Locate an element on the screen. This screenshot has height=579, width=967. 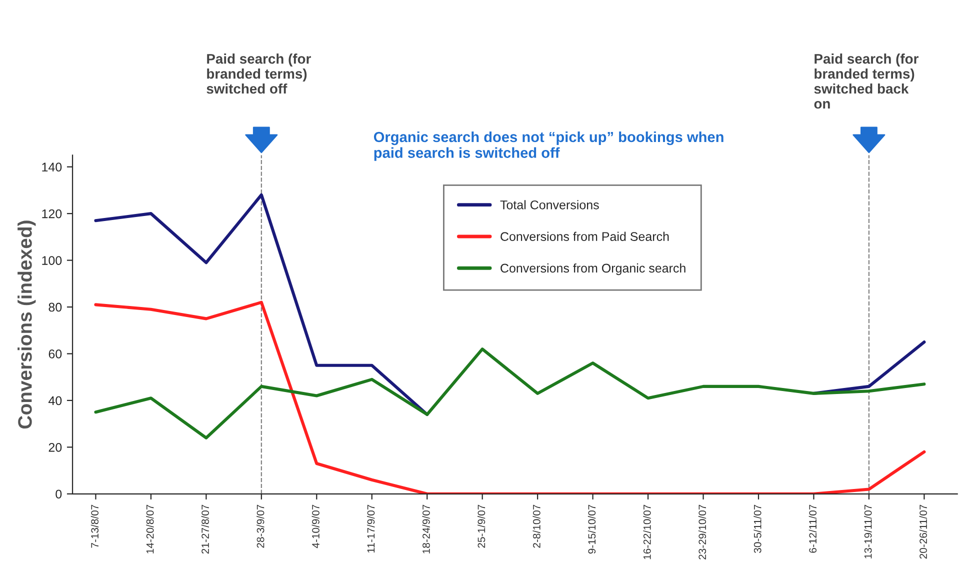
x-tick-label: 2-8/10/07 is located at coordinates (536, 526).